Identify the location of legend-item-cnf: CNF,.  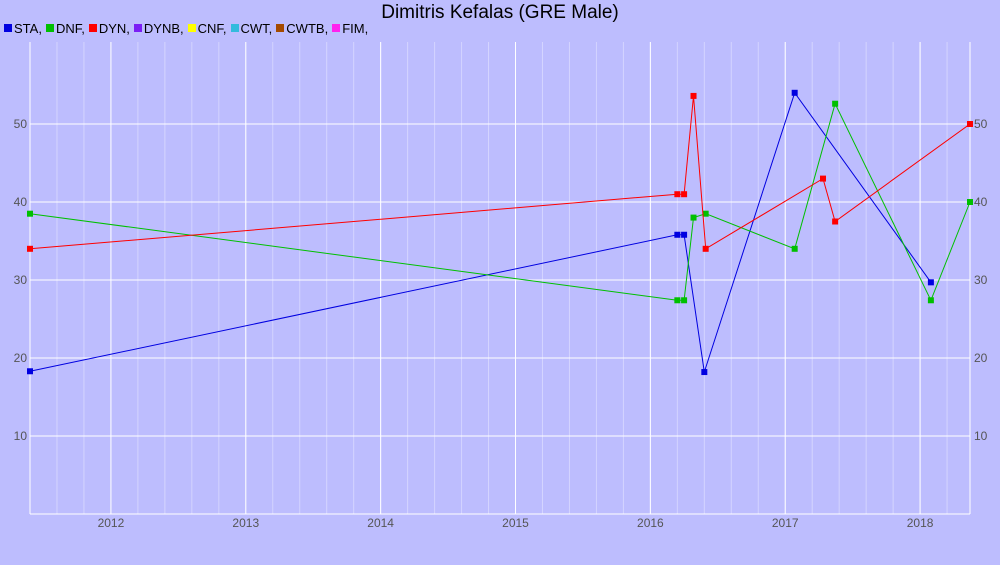
(207, 28).